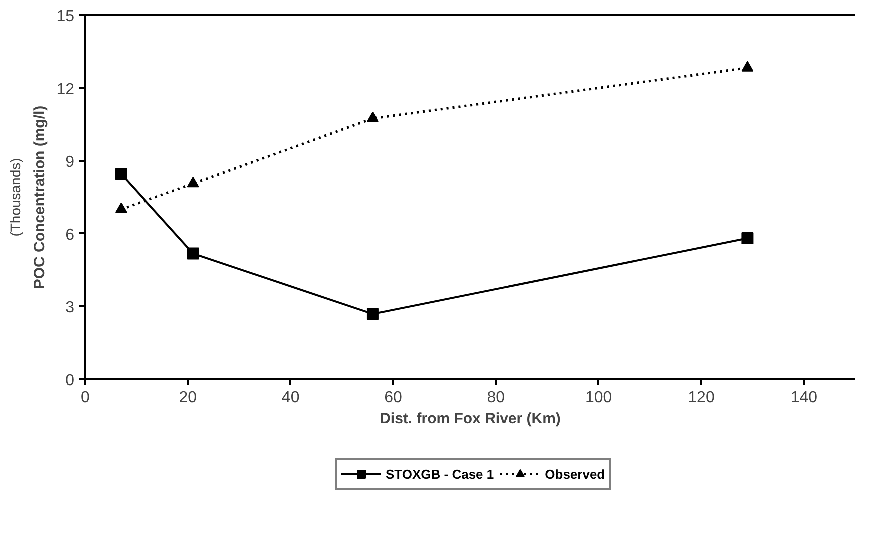 The height and width of the screenshot is (534, 880). I want to click on x-tick-label: 100, so click(598, 398).